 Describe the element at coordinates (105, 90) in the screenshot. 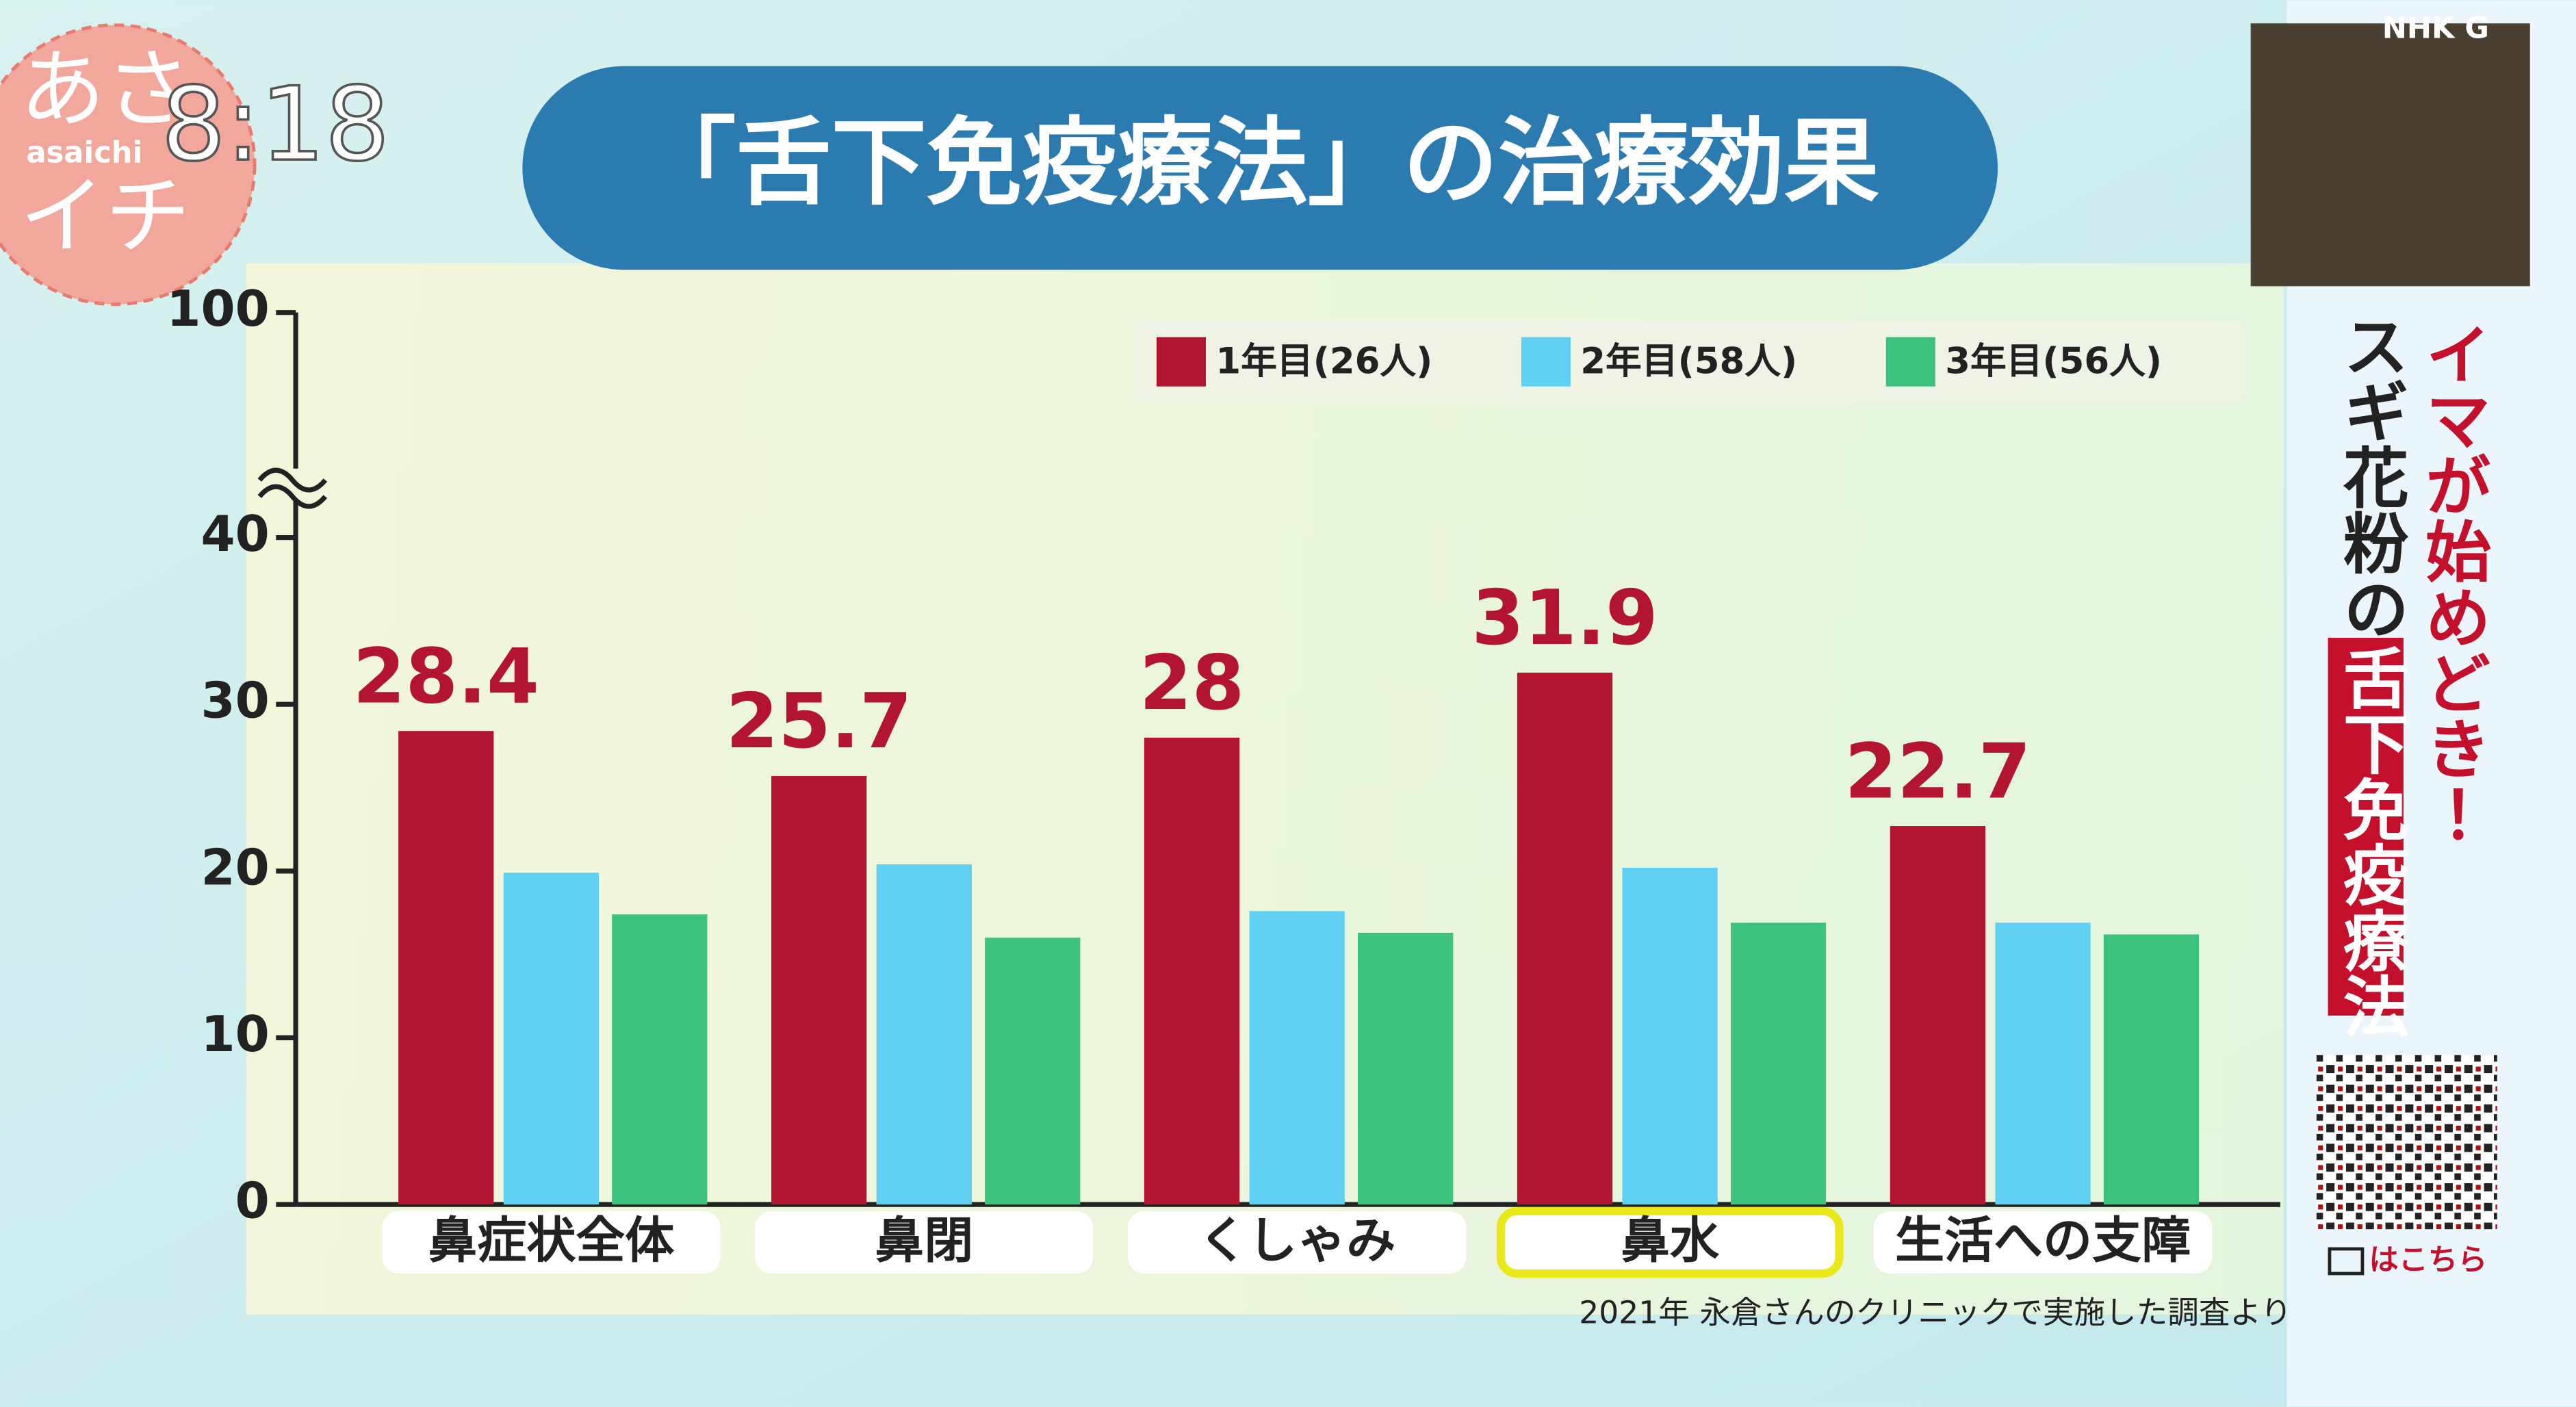

I see `logo: あさ` at that location.